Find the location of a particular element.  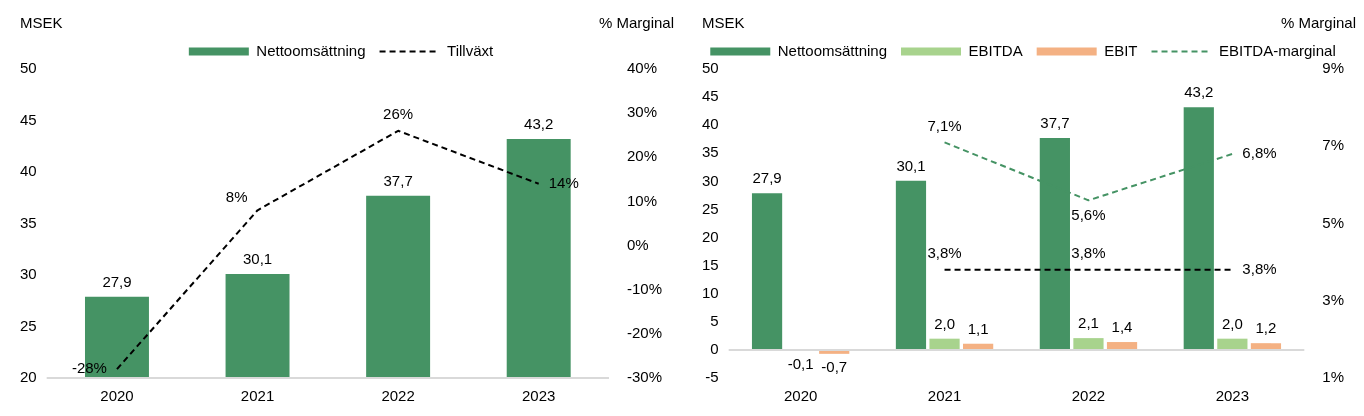

y2-tick-label: -10% is located at coordinates (644, 288).